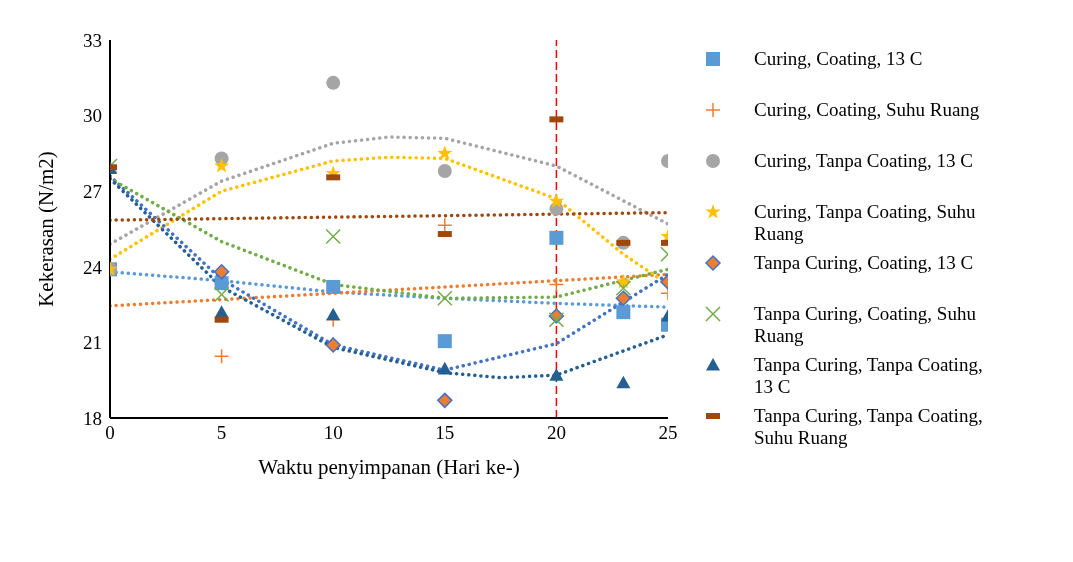 The image size is (1073, 562). What do you see at coordinates (556, 433) in the screenshot?
I see `x-tick-label: 20` at bounding box center [556, 433].